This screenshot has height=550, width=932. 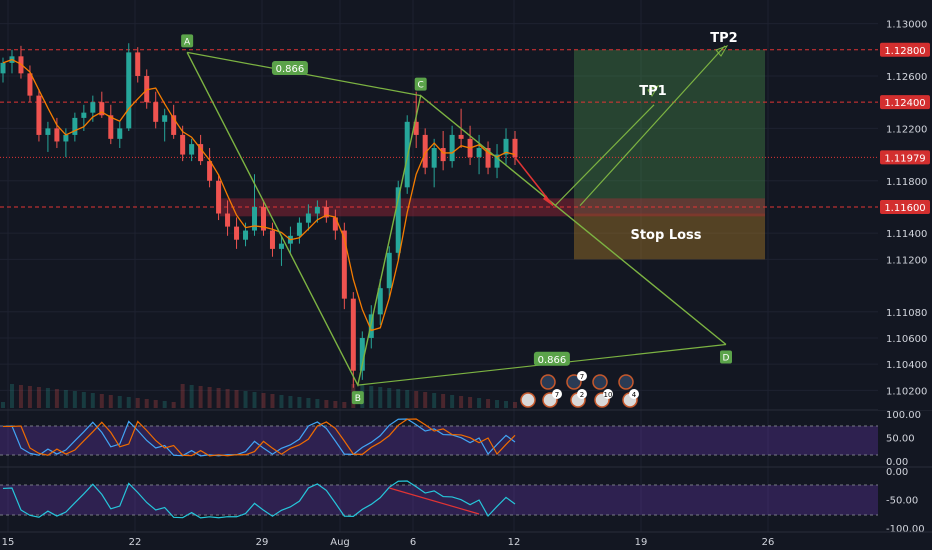 What do you see at coordinates (421, 86) in the screenshot?
I see `pattern-point-label-C: C` at bounding box center [421, 86].